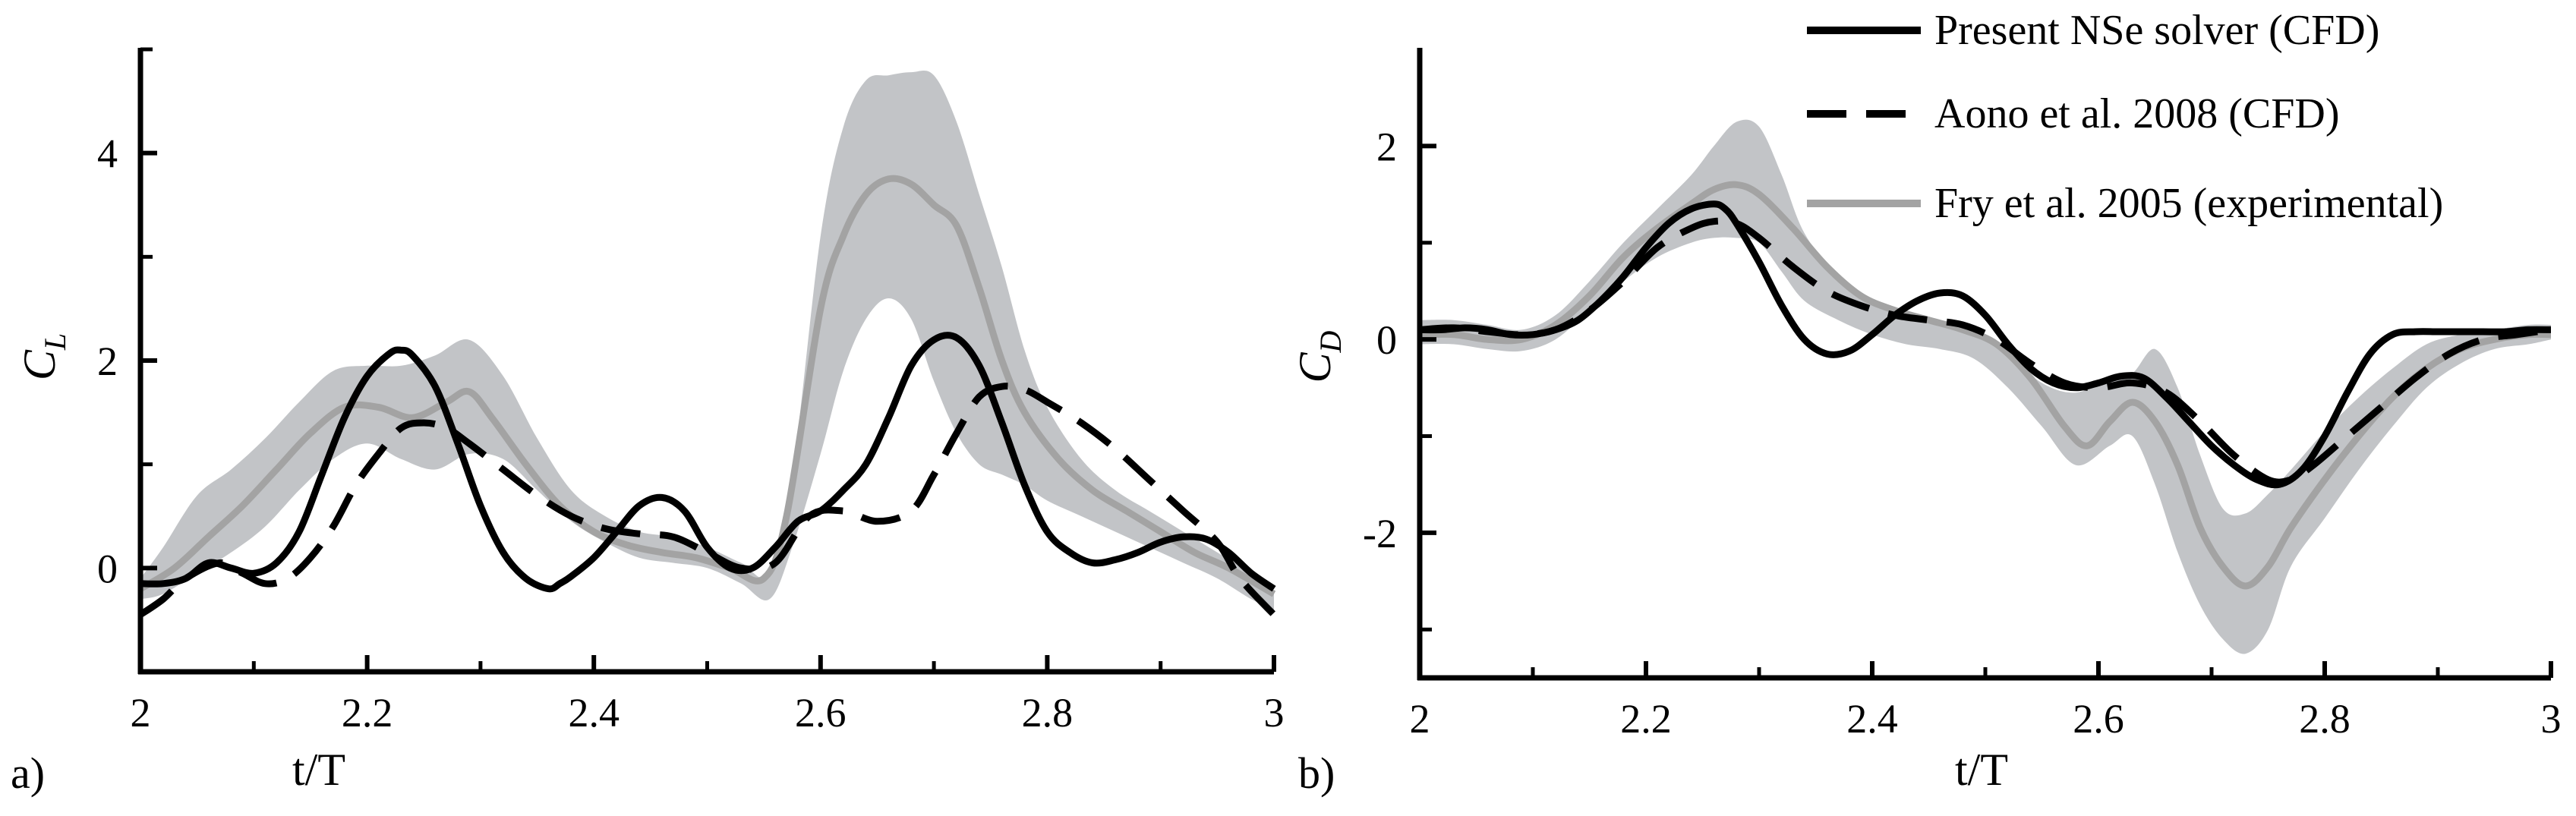  I want to click on cl-y-tick-label: 4, so click(107, 154).